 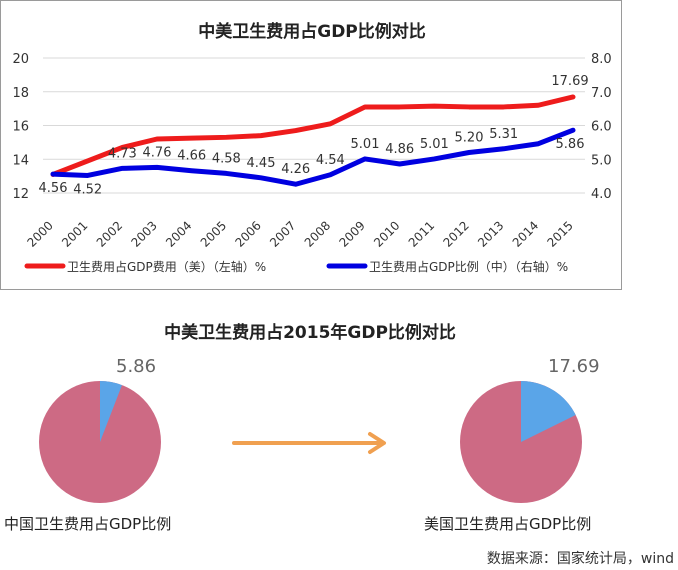 What do you see at coordinates (569, 81) in the screenshot?
I see `data-label: 17.69` at bounding box center [569, 81].